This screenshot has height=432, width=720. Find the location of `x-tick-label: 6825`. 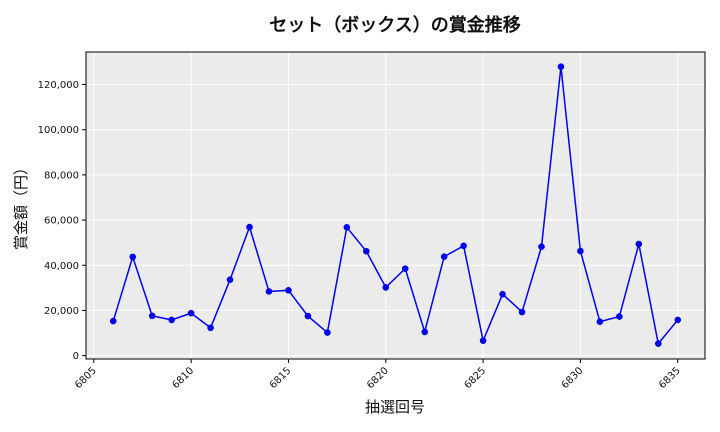

x-tick-label: 6825 is located at coordinates (475, 378).